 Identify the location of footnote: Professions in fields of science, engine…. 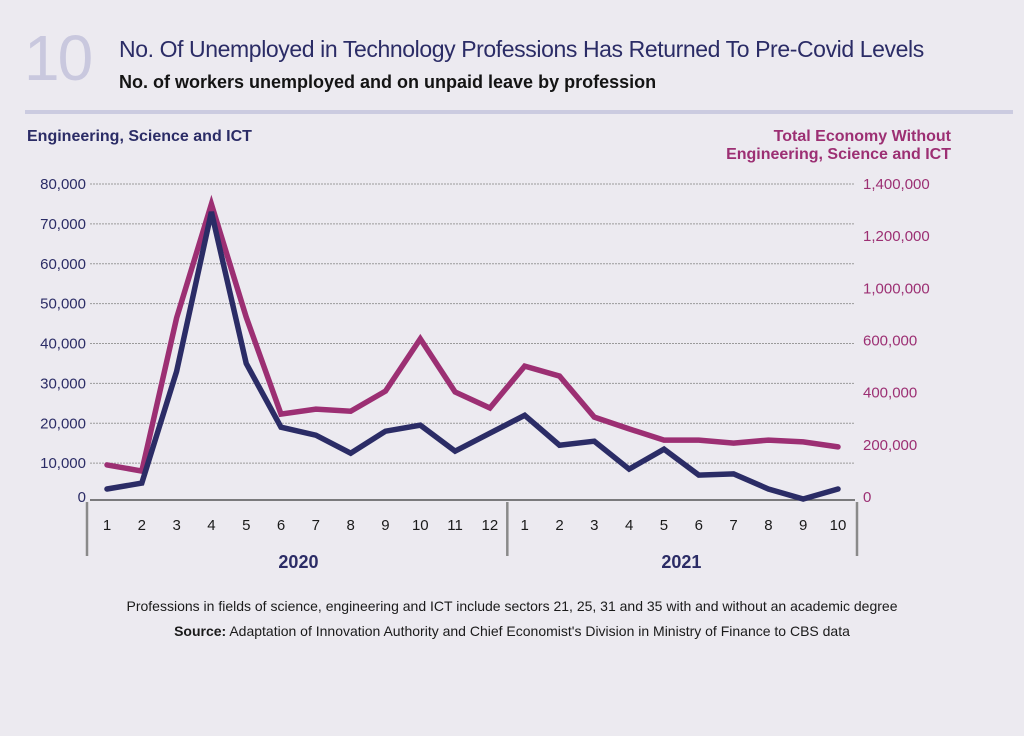
(512, 606).